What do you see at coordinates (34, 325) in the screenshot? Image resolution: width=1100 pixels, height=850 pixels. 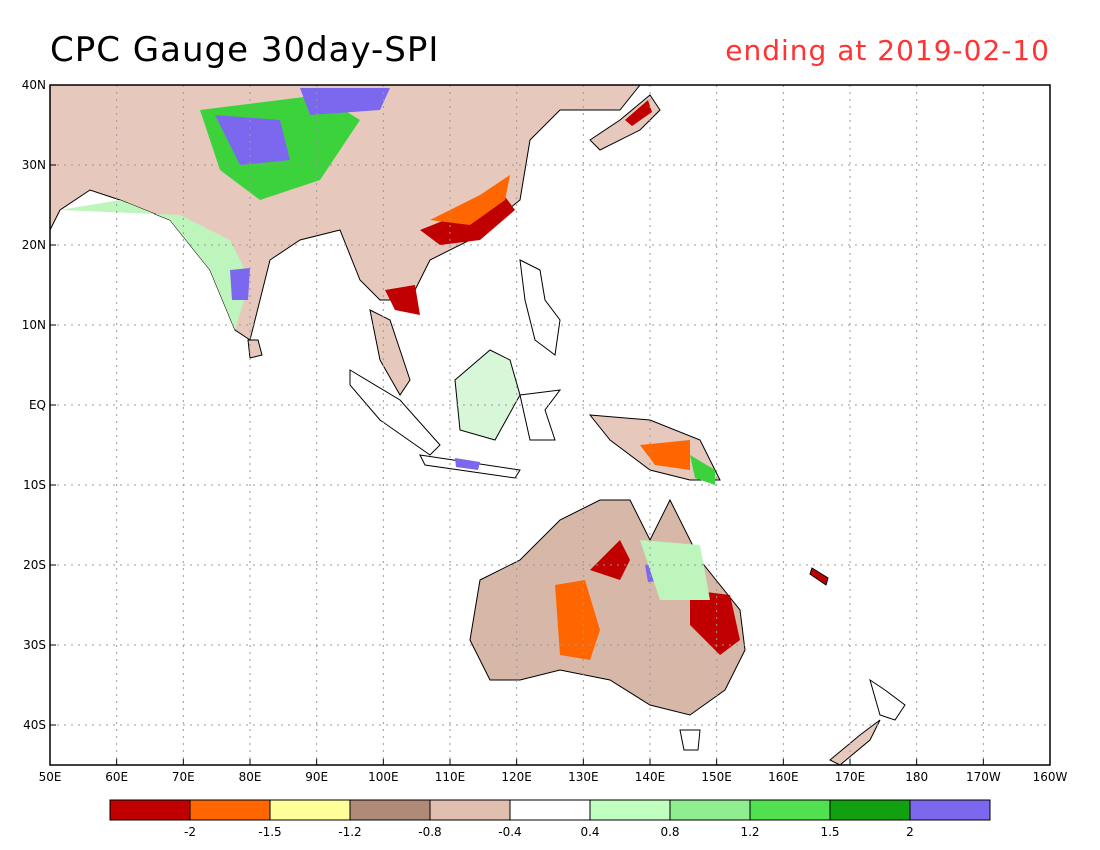 I see `y-tick-label: 10N` at bounding box center [34, 325].